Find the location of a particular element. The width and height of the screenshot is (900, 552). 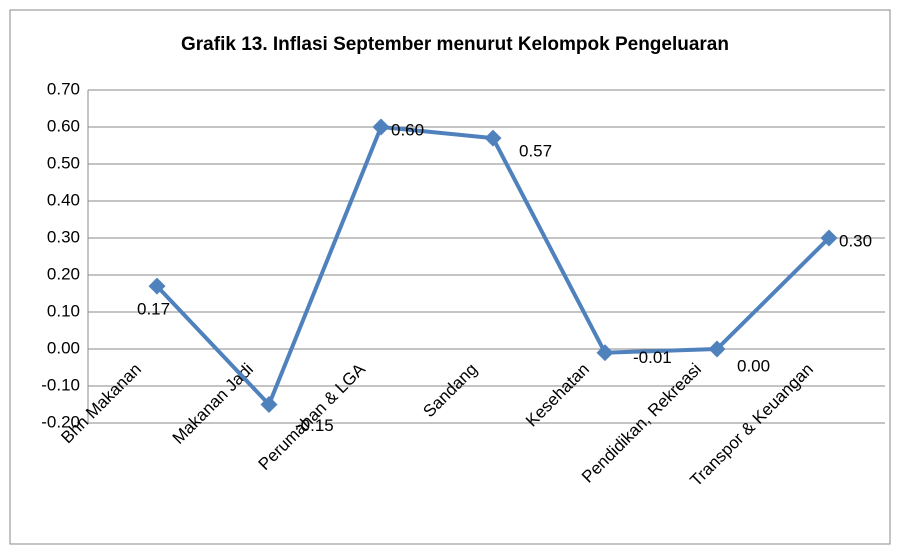

data-label: 0.30 is located at coordinates (855, 240).